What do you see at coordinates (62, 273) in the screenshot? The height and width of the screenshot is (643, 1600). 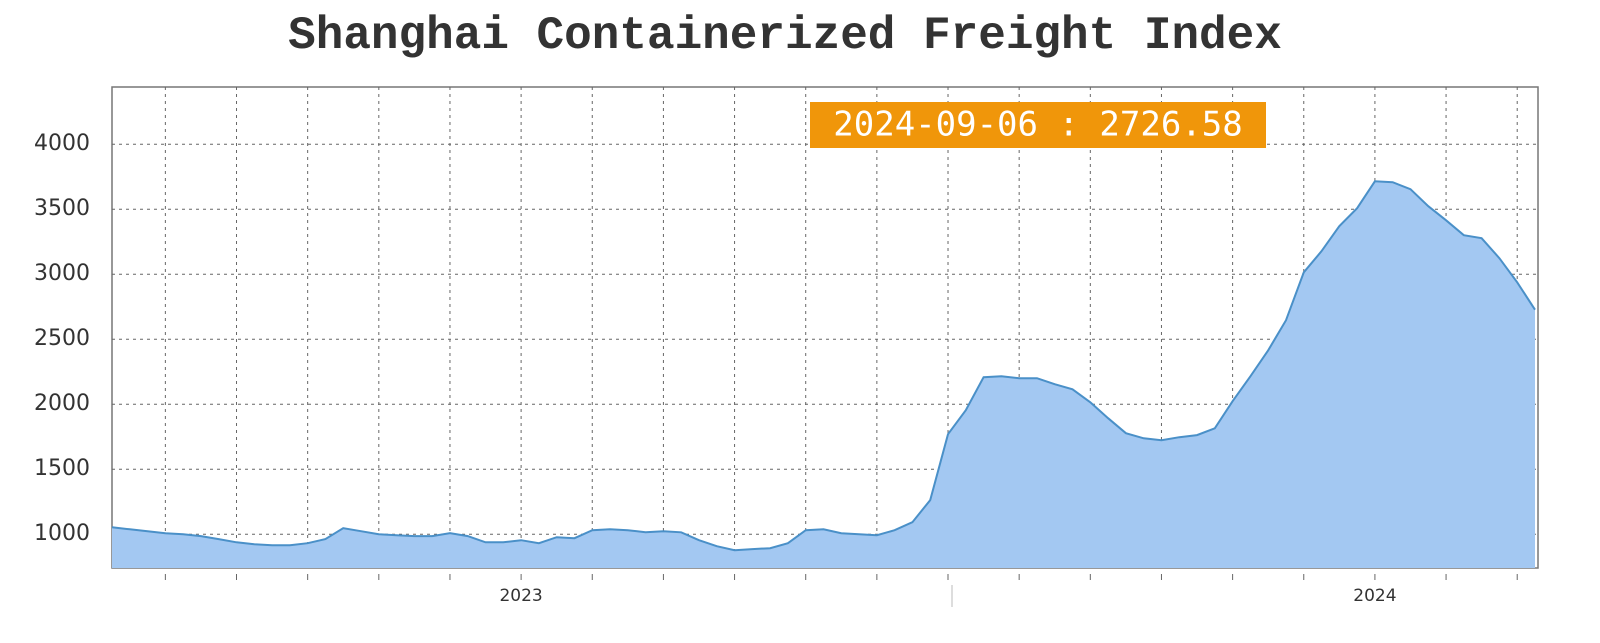 I see `y-tick-label: 3000` at bounding box center [62, 273].